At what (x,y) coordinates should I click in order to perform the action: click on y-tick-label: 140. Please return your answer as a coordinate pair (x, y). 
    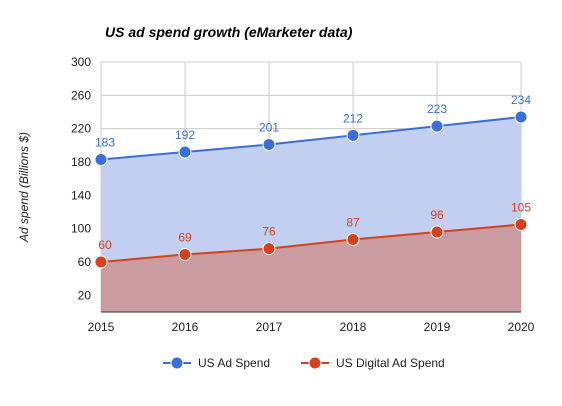
    Looking at the image, I should click on (81, 195).